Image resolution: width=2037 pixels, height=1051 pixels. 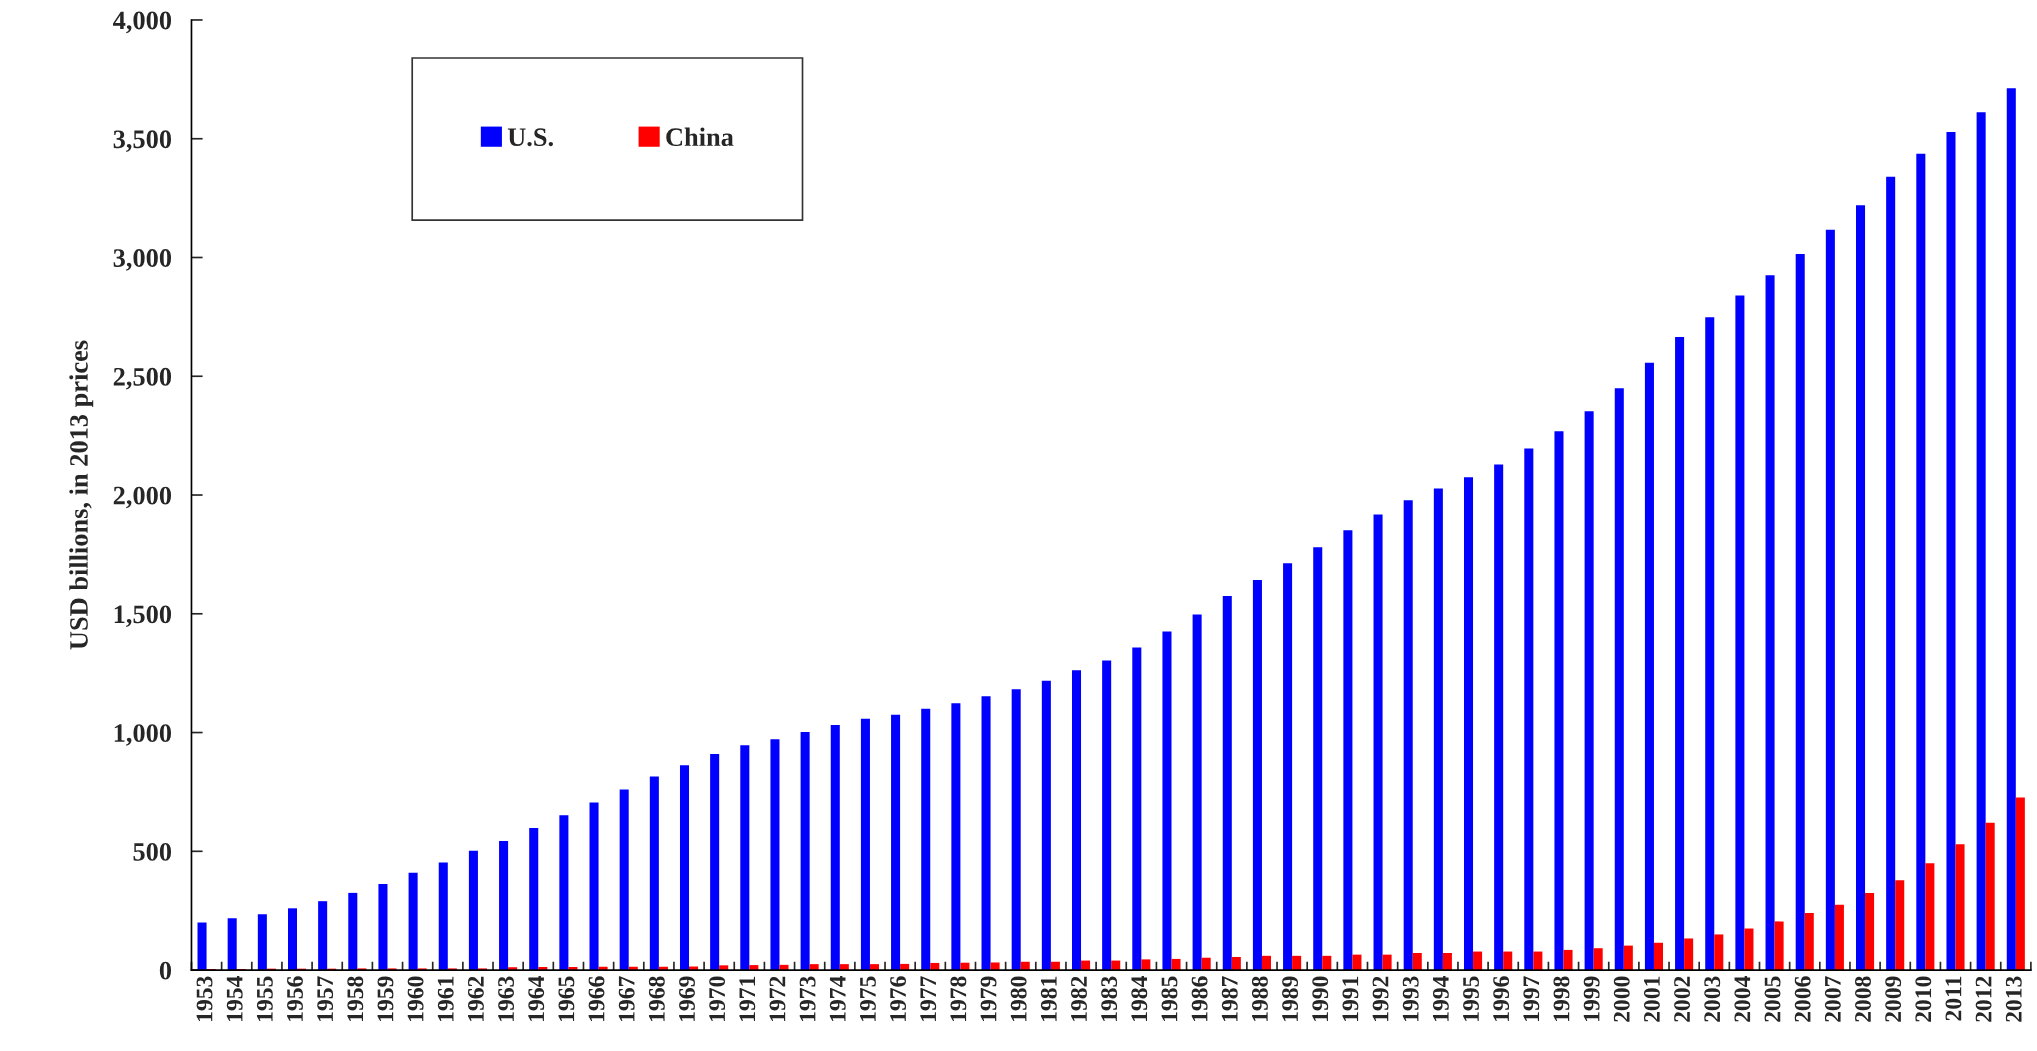 What do you see at coordinates (1320, 998) in the screenshot?
I see `x-tick-label: 1990` at bounding box center [1320, 998].